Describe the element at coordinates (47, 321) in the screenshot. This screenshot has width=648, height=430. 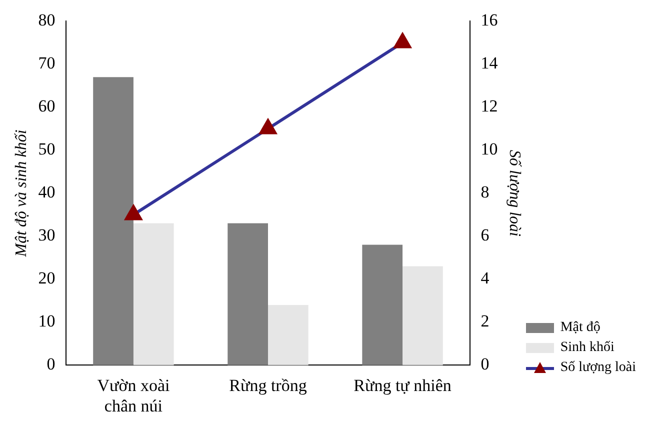
I see `y-tick-label: 10` at that location.